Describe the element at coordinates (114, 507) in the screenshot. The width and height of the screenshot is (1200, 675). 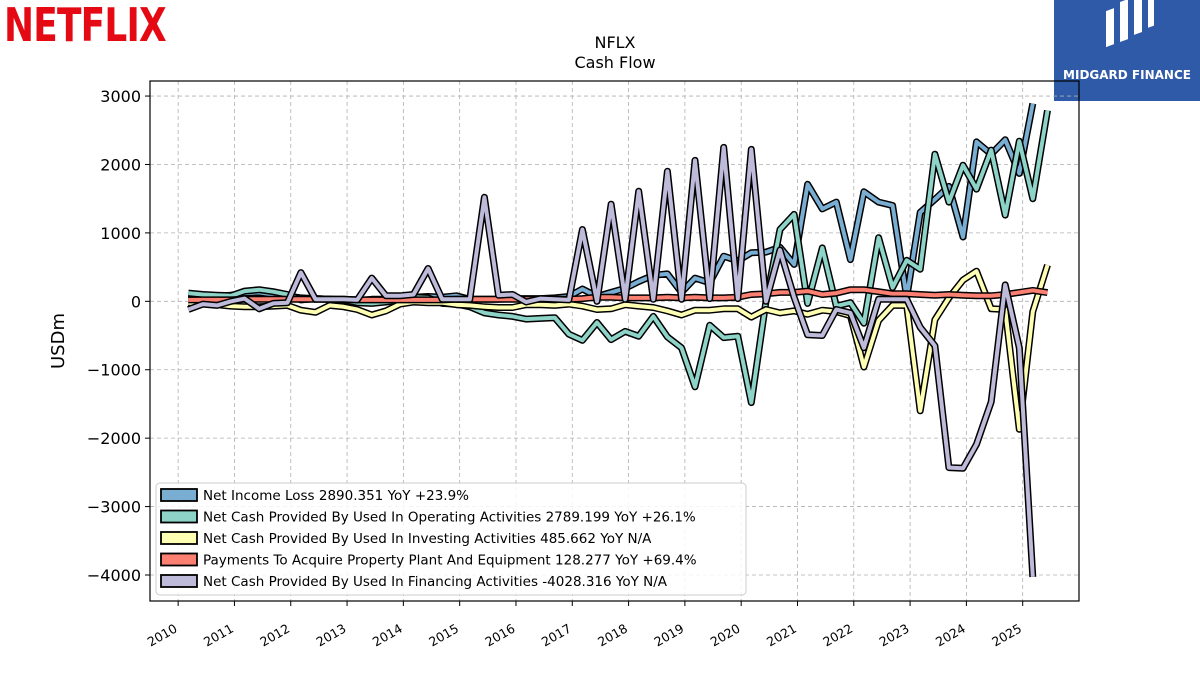
I see `y-tick-label: −3000` at that location.